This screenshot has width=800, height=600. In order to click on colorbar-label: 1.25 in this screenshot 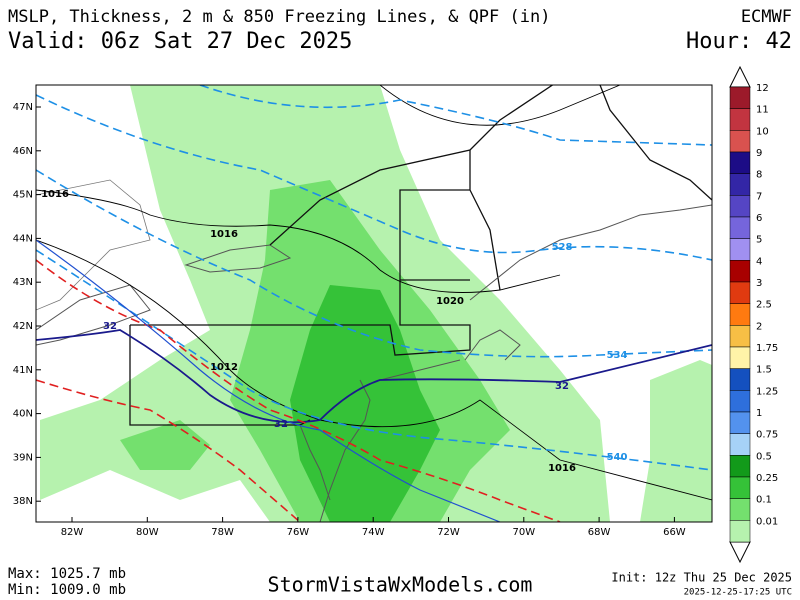, I will do `click(767, 391)`.